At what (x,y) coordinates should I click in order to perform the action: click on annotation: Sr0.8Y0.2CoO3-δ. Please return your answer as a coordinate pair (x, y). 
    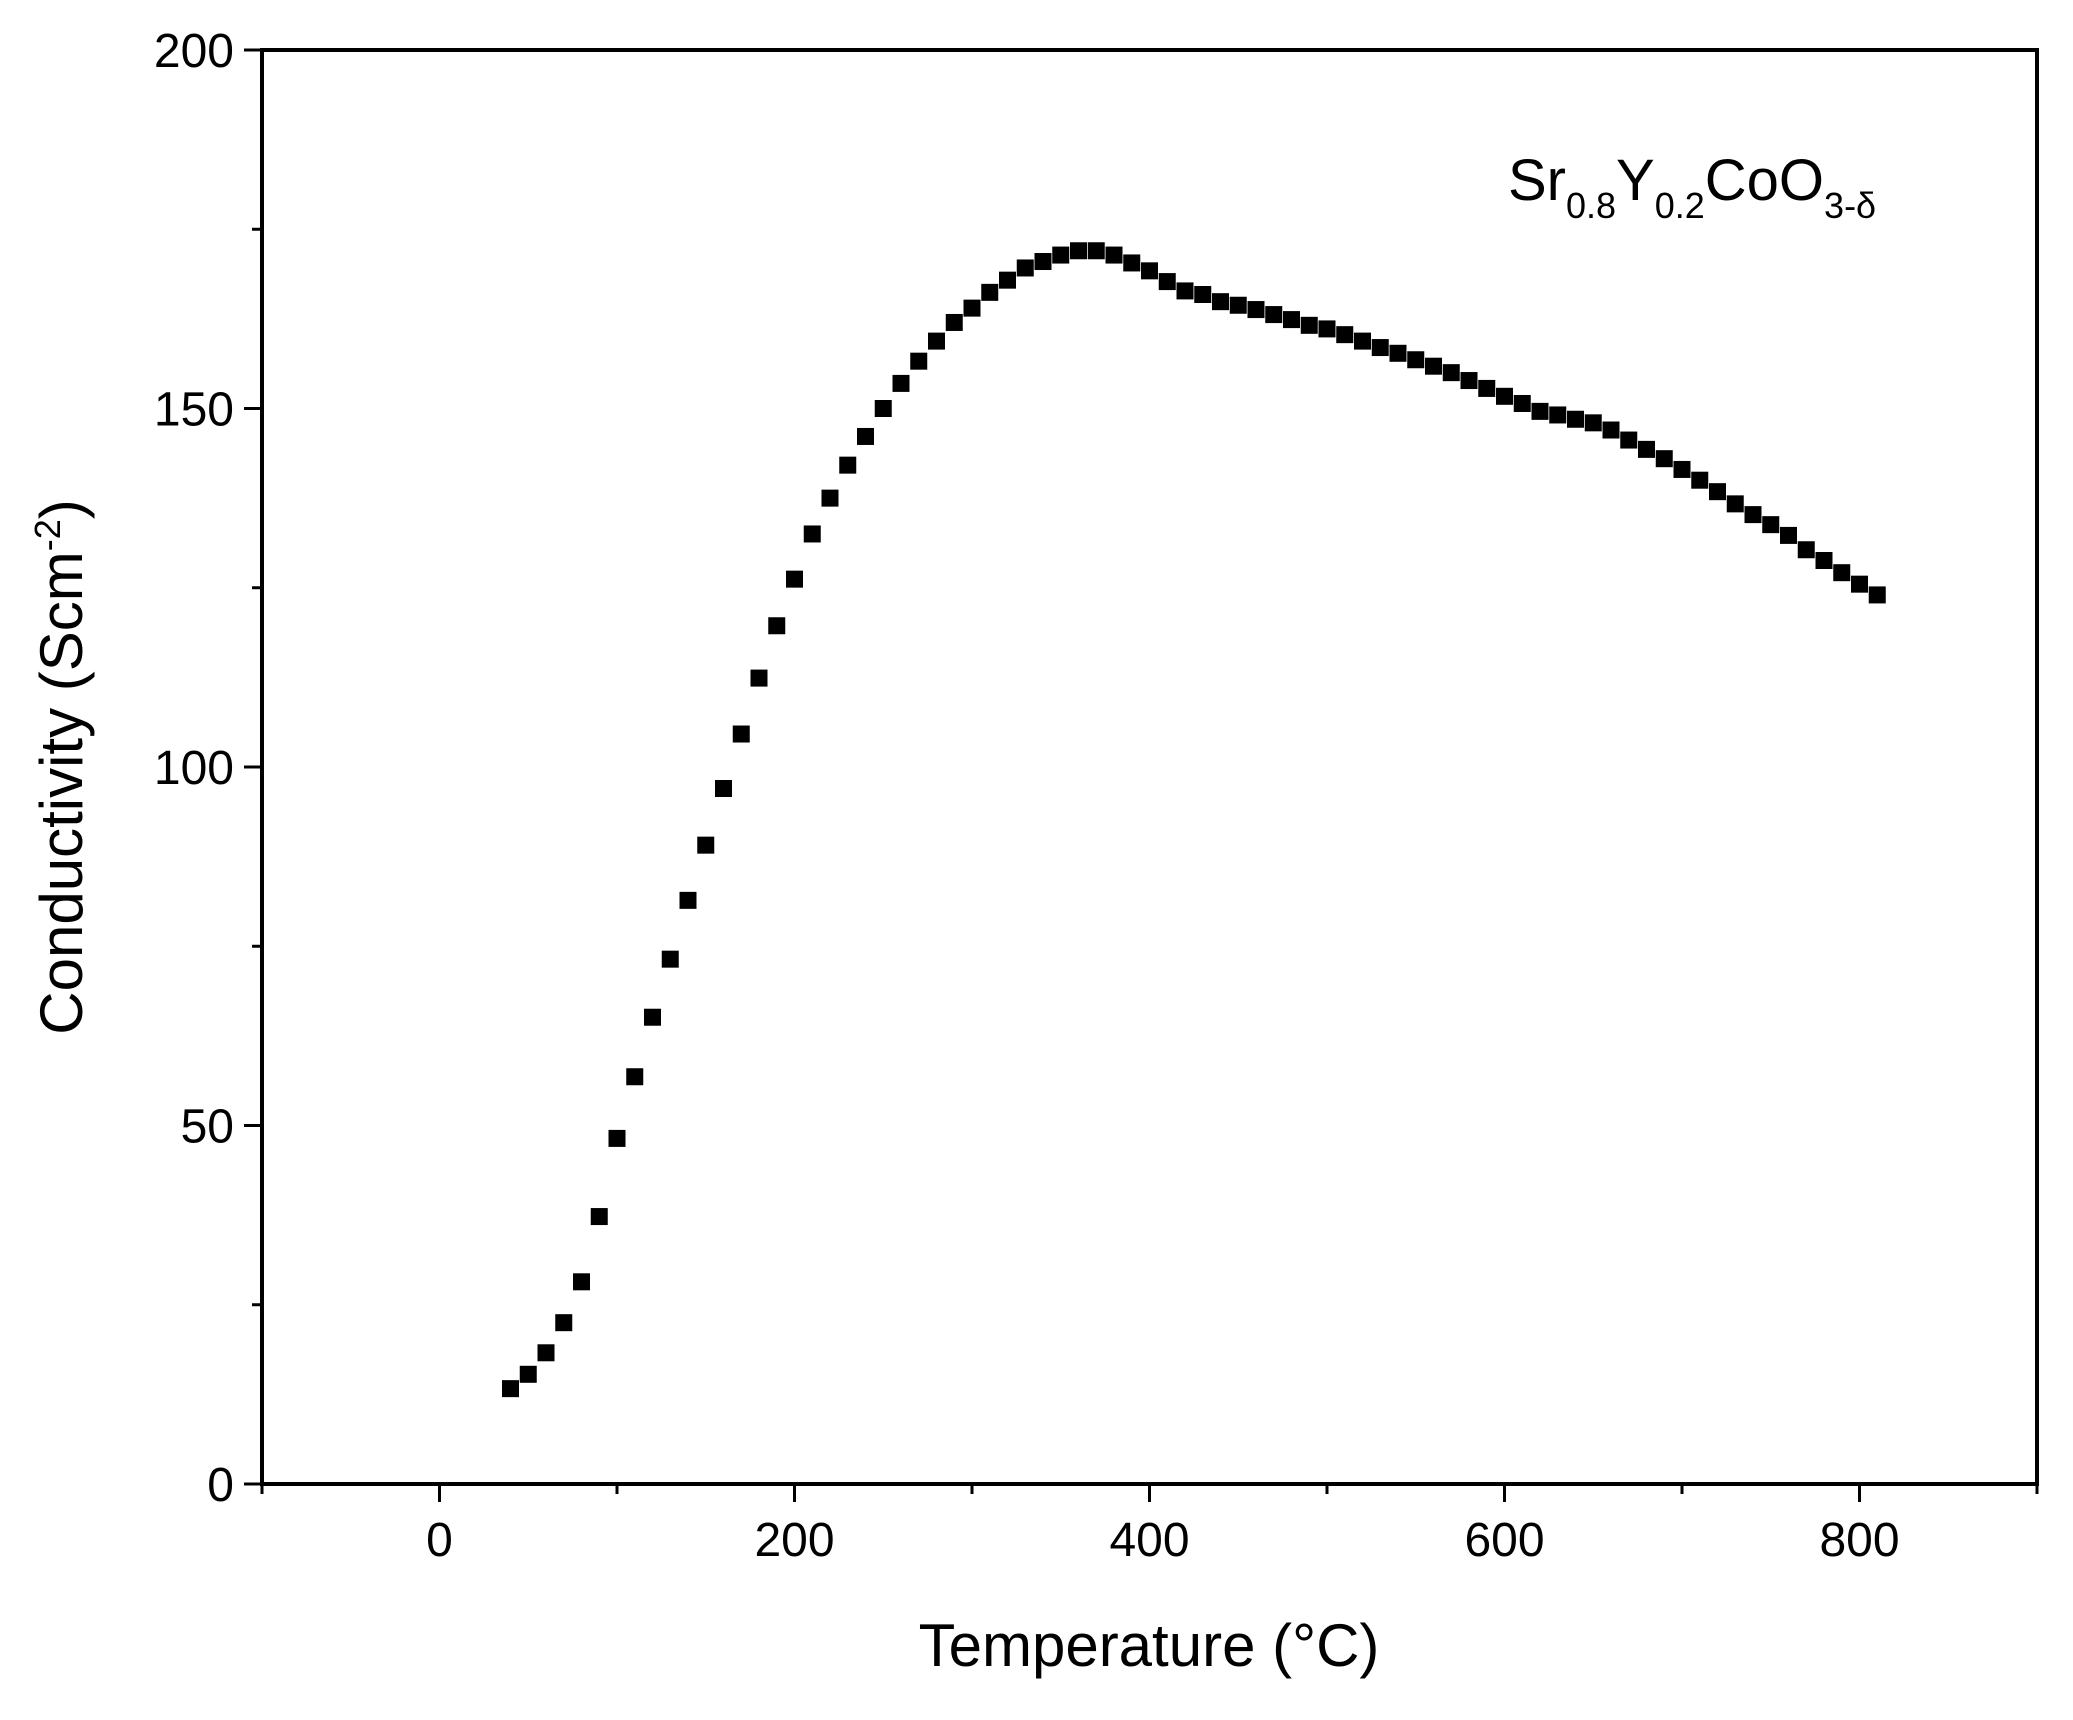
    Looking at the image, I should click on (1692, 187).